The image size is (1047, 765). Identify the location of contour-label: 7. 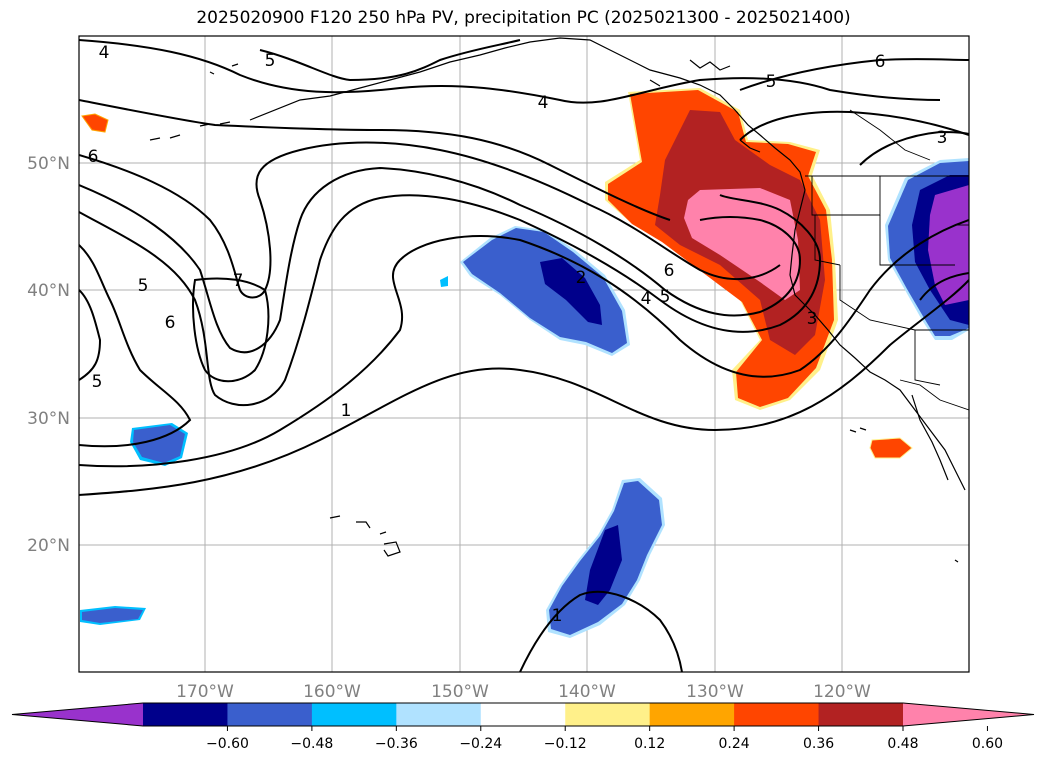
(238, 281).